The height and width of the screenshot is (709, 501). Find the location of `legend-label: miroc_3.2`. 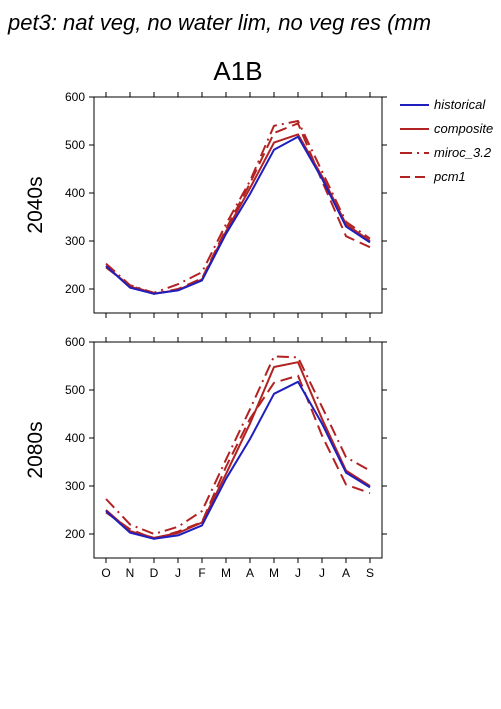

legend-label: miroc_3.2 is located at coordinates (463, 152).